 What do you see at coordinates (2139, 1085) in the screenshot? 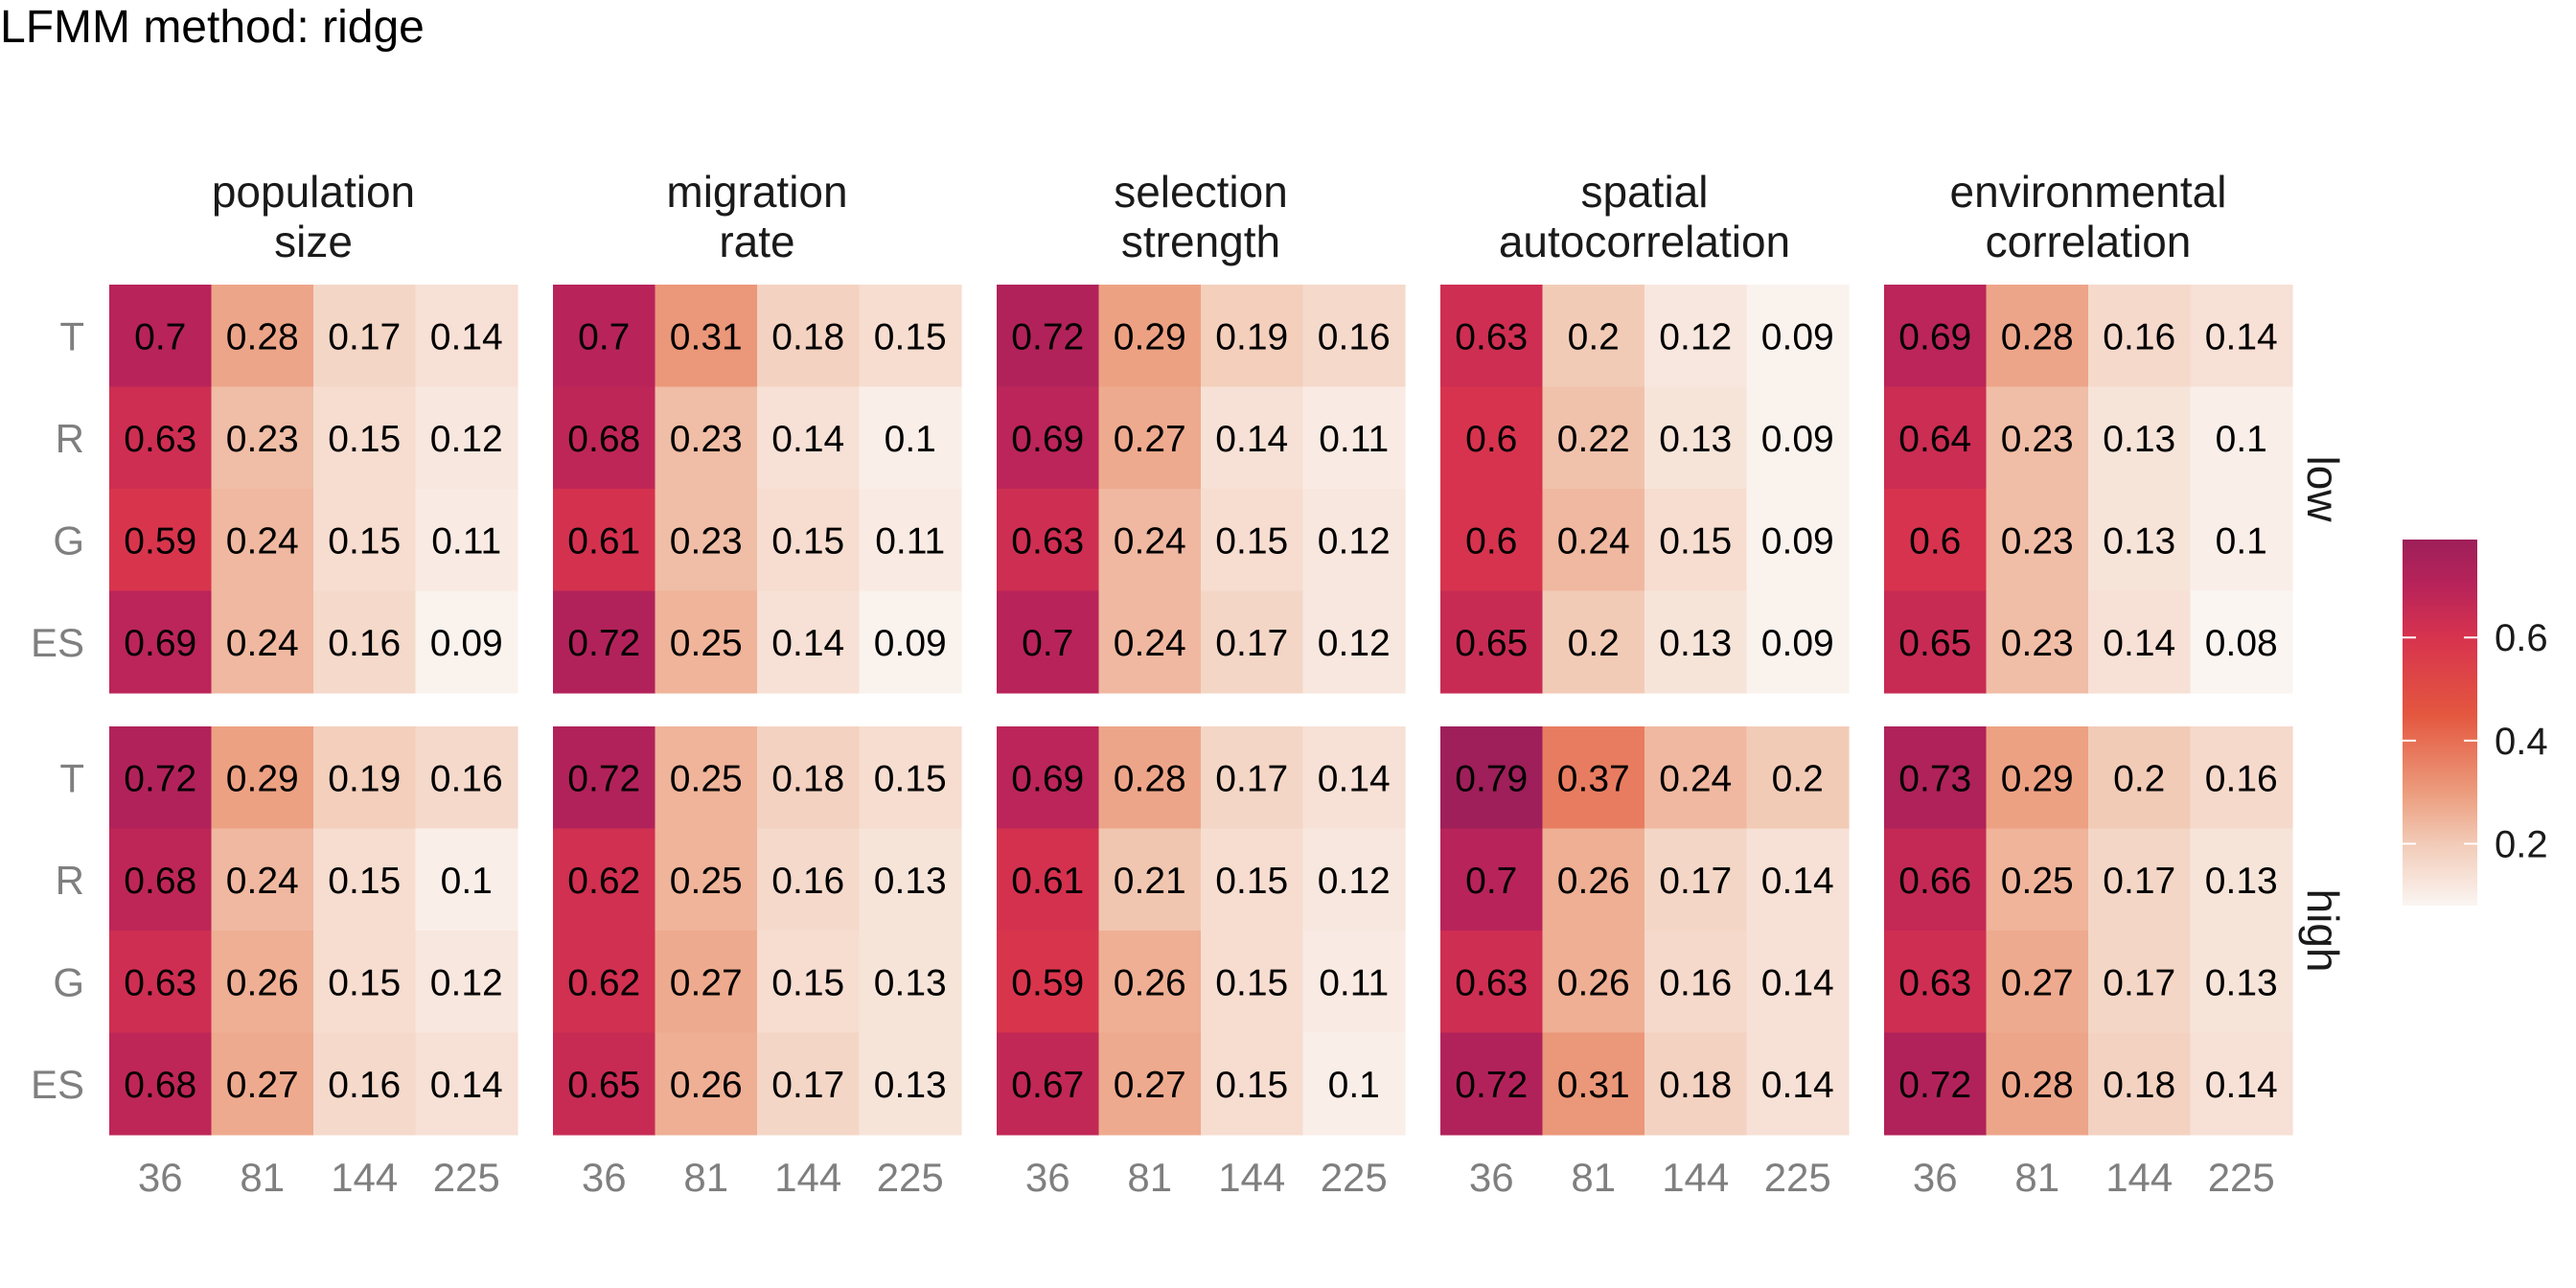
I see `cell-value-label: 0.18` at bounding box center [2139, 1085].